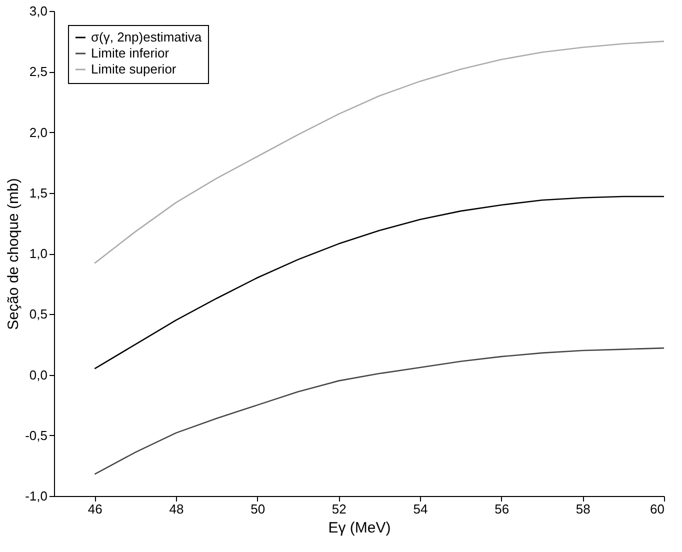 The image size is (682, 552). Describe the element at coordinates (38, 314) in the screenshot. I see `y-tick-label: 0,5` at that location.